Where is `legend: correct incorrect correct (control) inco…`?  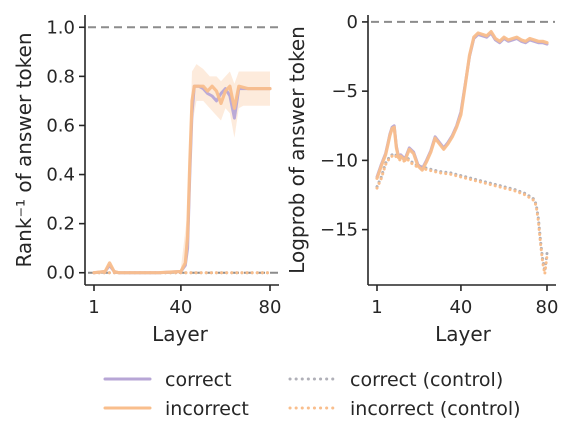
legend: correct incorrect correct (control) inco… is located at coordinates (312, 394).